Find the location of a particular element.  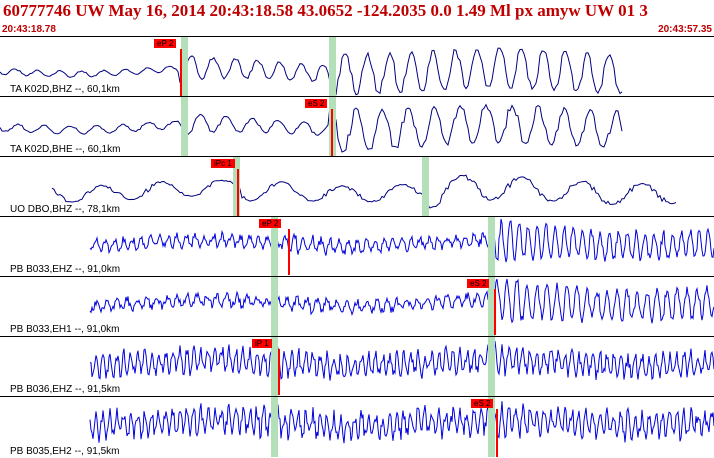

waveform-dbo-bhz is located at coordinates (364, 191).